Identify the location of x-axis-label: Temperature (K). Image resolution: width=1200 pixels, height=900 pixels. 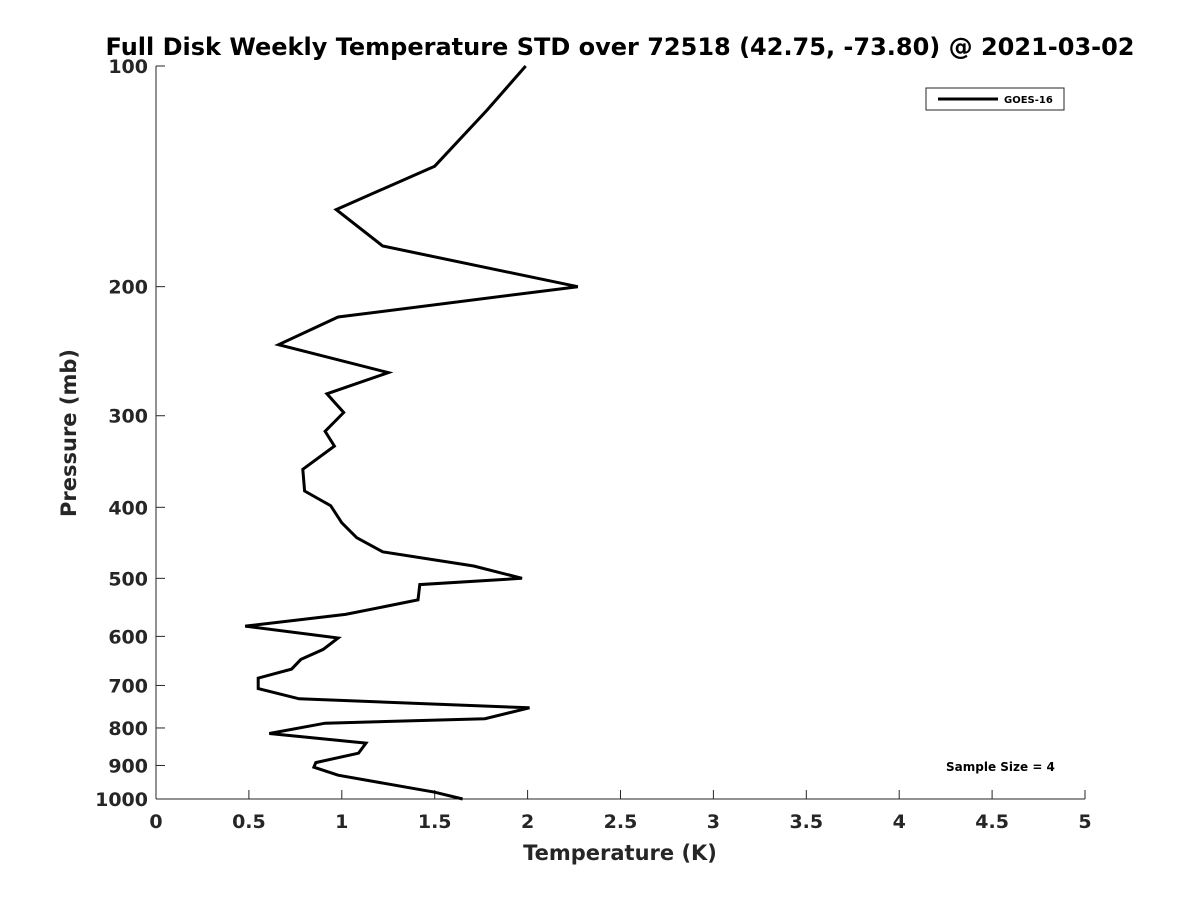
(620, 853).